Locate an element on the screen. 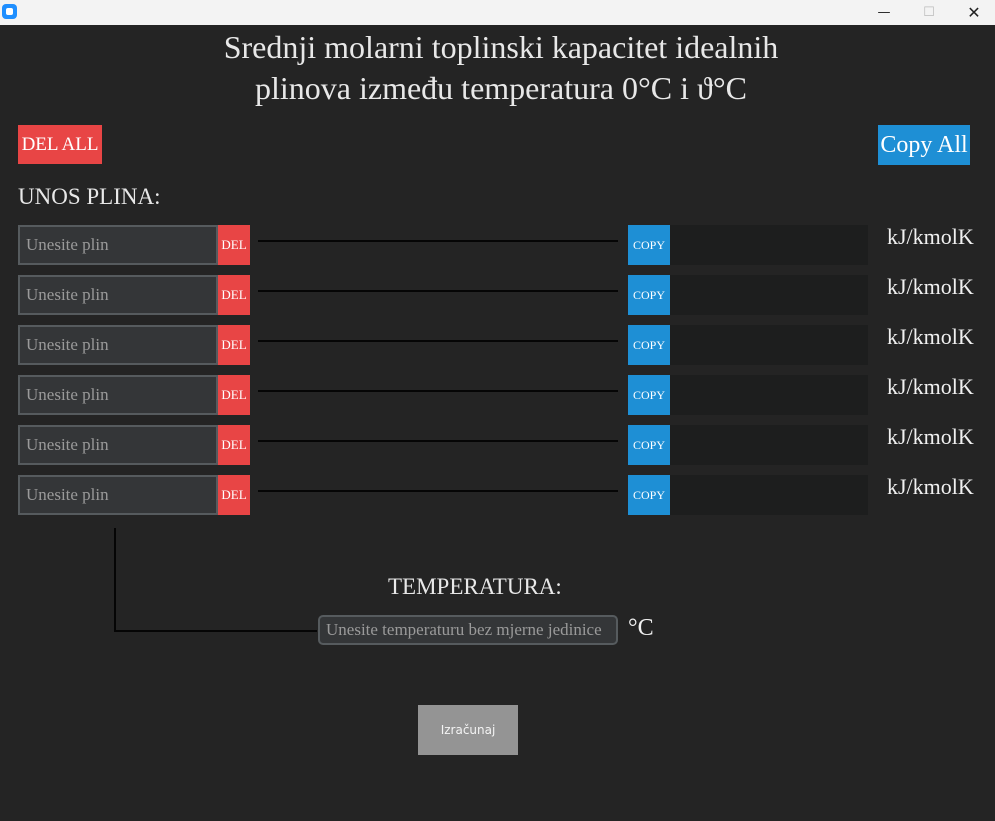  temperature-unit-label: °C is located at coordinates (641, 628).